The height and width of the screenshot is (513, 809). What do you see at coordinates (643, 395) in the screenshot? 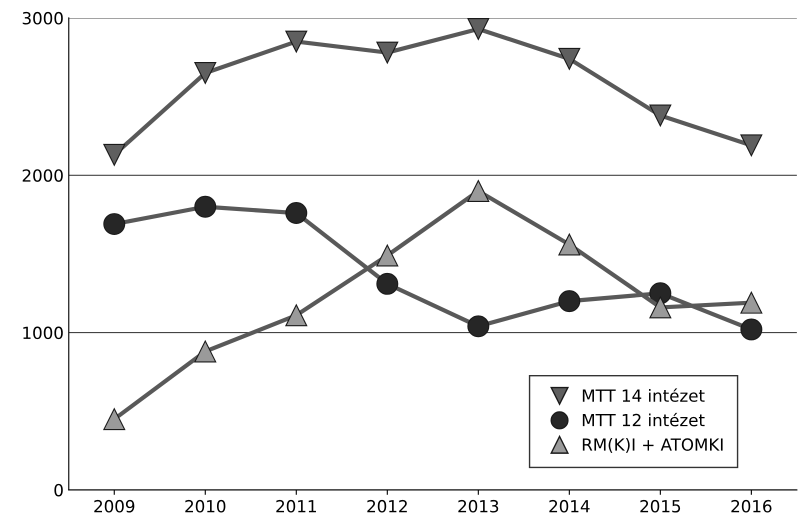
I see `legend-label: MTT 14 intézet` at bounding box center [643, 395].